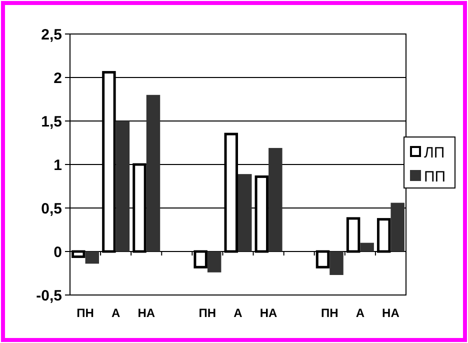 This screenshot has width=468, height=343. What do you see at coordinates (49, 295) in the screenshot?
I see `y-tick-label: -0,5` at bounding box center [49, 295].